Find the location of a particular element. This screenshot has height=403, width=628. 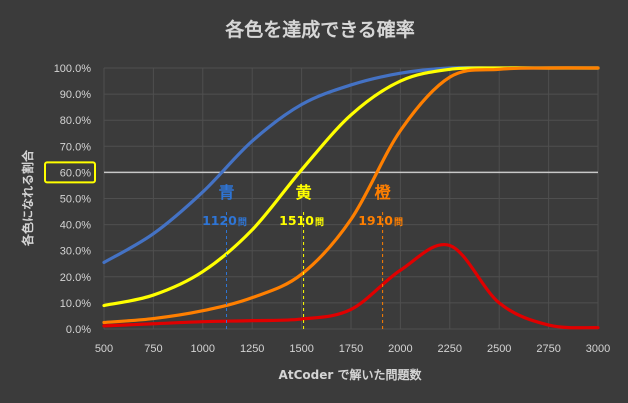

y-tick-highlight-box is located at coordinates (70, 172).